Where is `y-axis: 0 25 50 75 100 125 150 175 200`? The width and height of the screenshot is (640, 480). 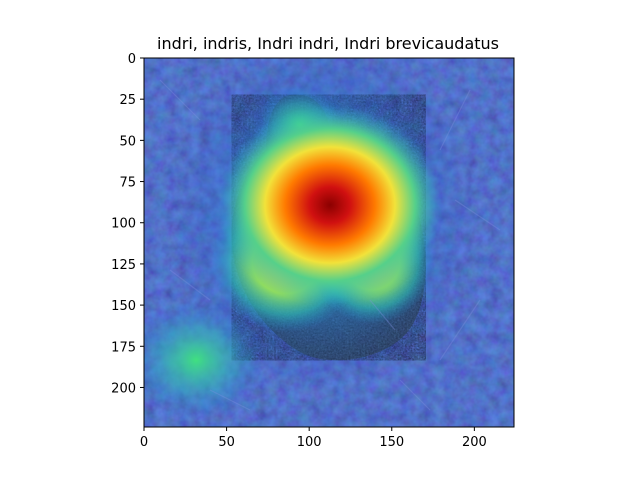 y-axis: 0 25 50 75 100 125 150 175 200 is located at coordinates (127, 224).